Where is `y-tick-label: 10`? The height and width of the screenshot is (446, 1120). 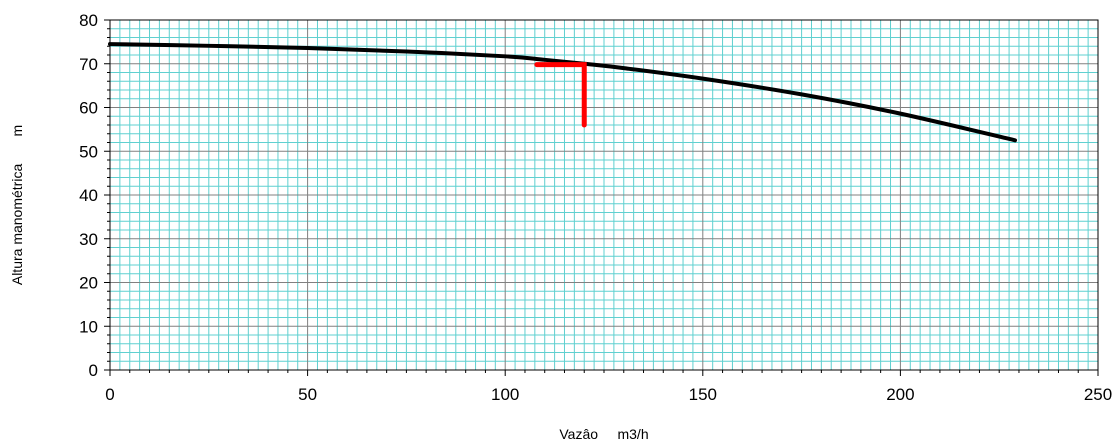
y-tick-label: 10 is located at coordinates (88, 326).